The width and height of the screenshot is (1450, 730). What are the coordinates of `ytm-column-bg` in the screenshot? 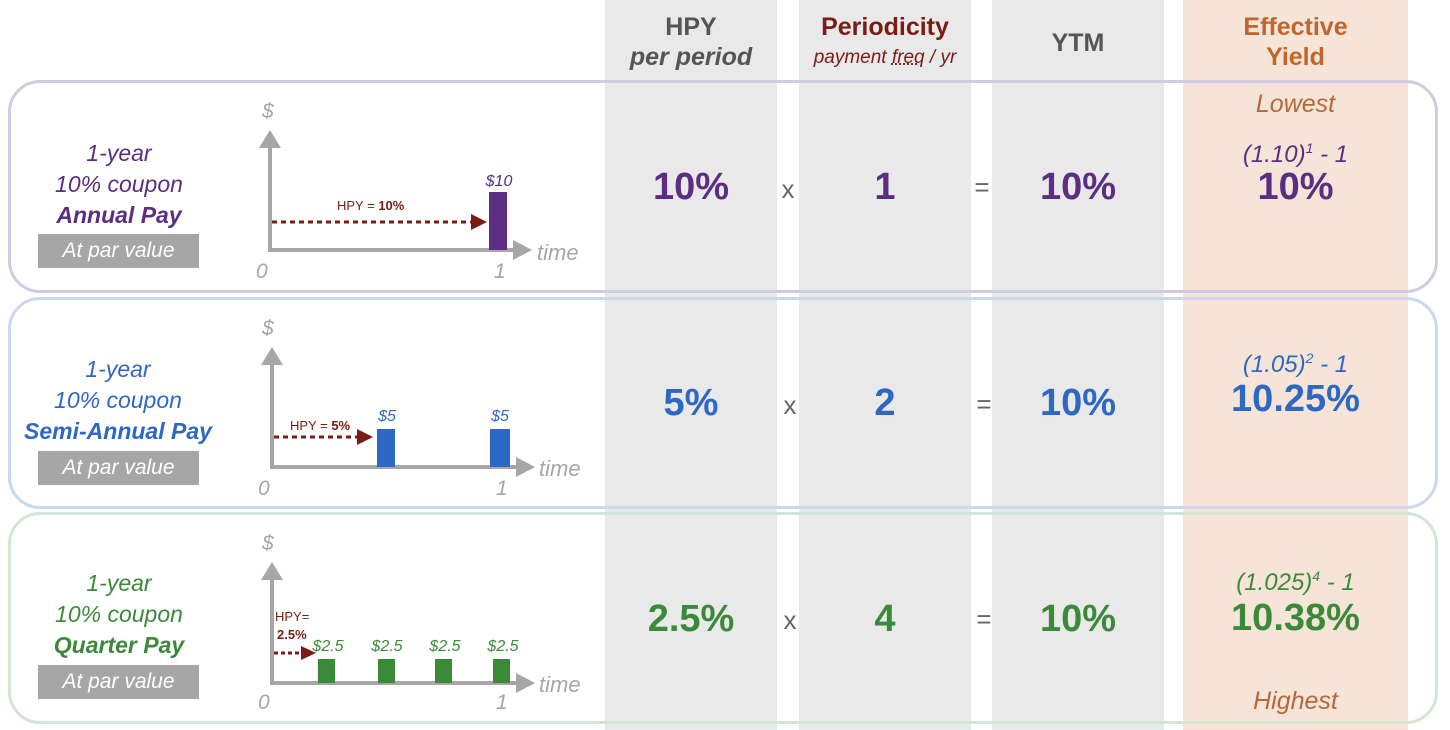 It's located at (1078, 365).